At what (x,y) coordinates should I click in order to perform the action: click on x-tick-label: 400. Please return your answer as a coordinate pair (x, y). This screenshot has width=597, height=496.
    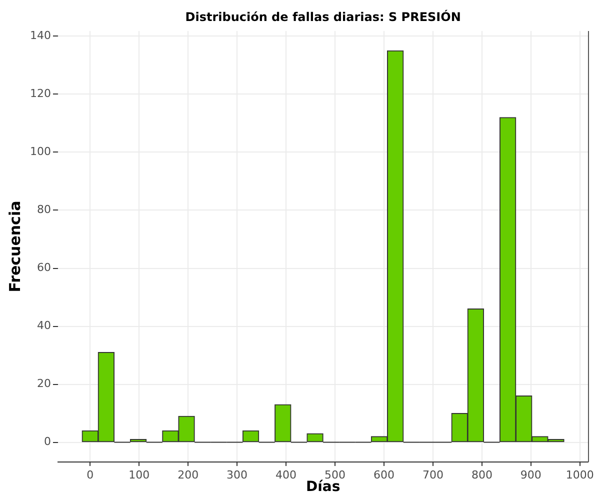
    Looking at the image, I should click on (286, 475).